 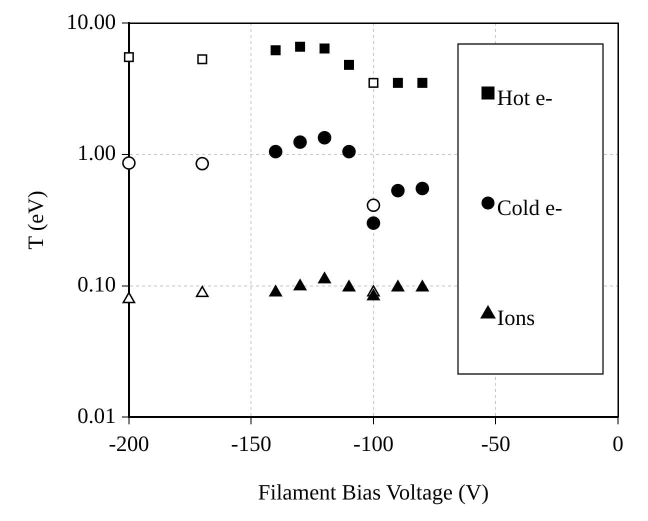 I want to click on x-axis-title: Filament Bias Voltage (V), so click(x=373, y=492).